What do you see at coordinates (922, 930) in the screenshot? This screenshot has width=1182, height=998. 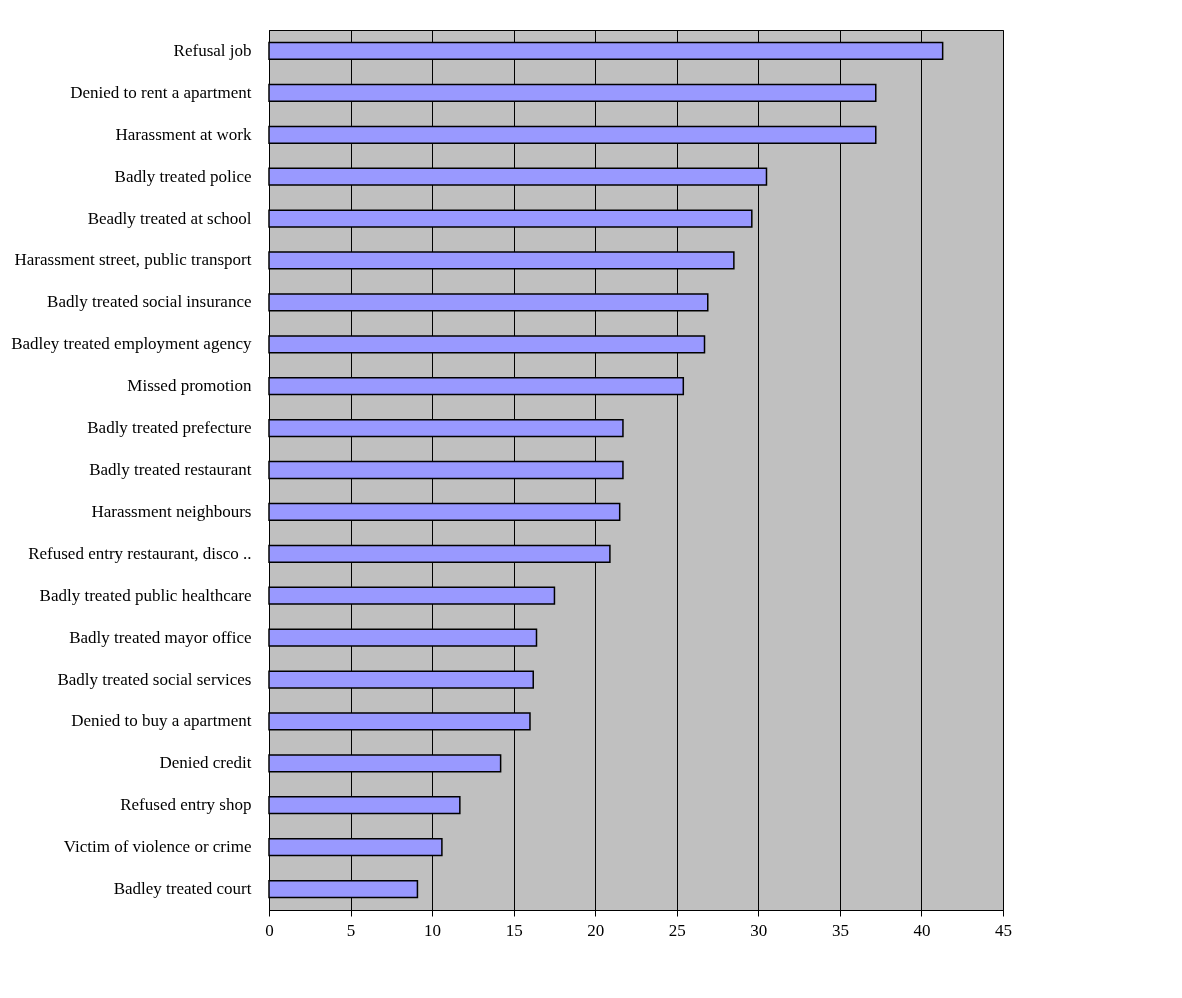 I see `x-tick-label: 40` at bounding box center [922, 930].